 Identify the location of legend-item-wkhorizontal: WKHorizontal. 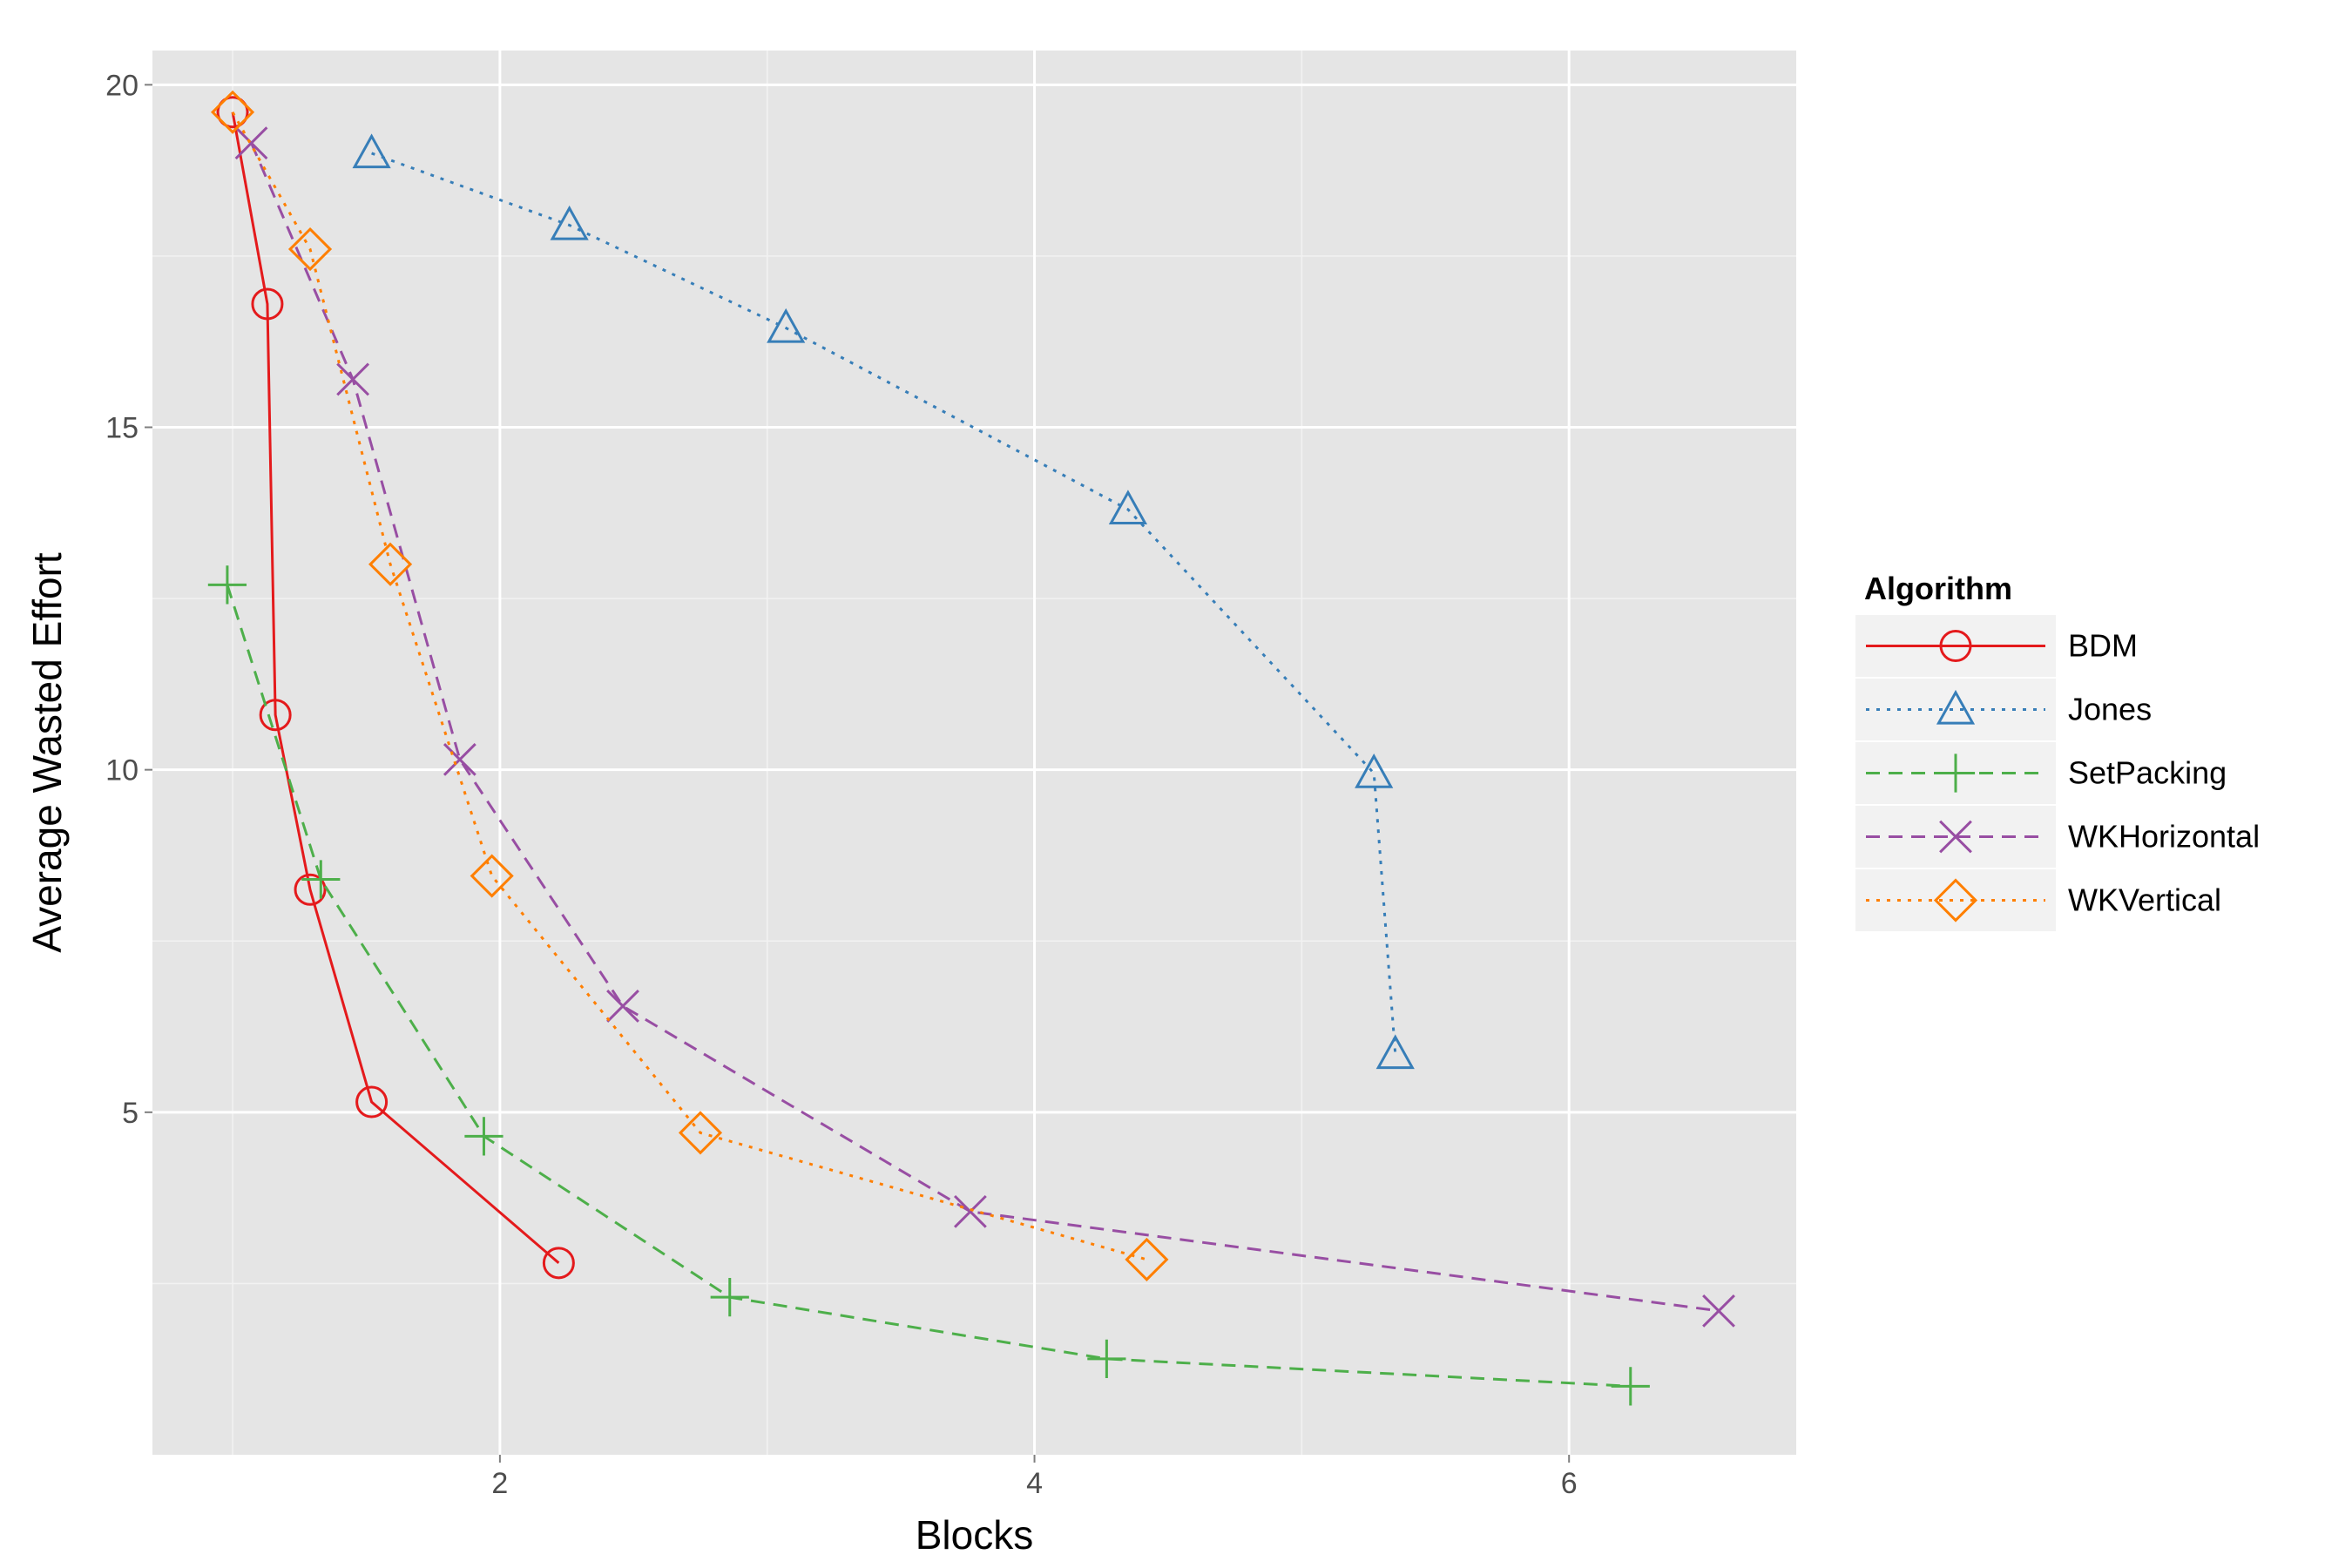
(2057, 837).